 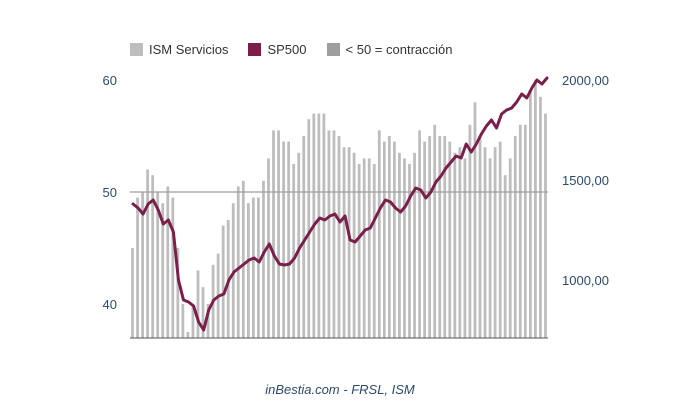 What do you see at coordinates (110, 304) in the screenshot?
I see `left-axis-tick-label: 40` at bounding box center [110, 304].